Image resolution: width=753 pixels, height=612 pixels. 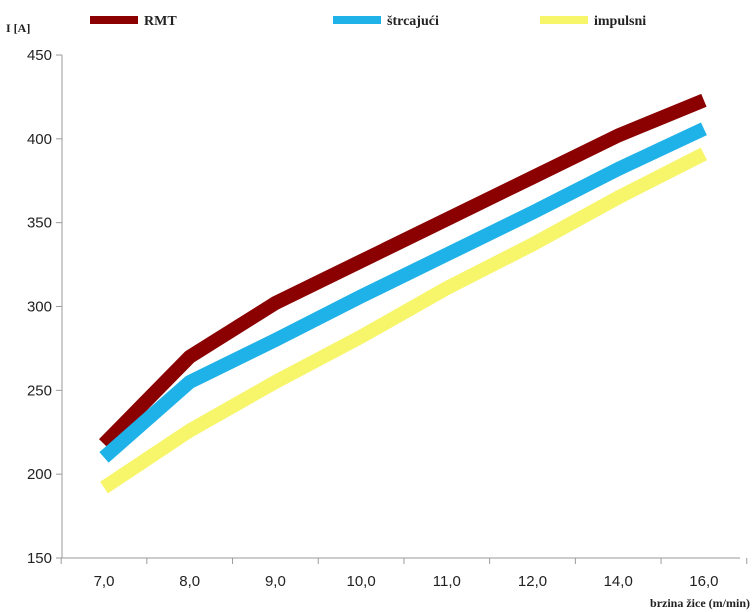 What do you see at coordinates (39, 223) in the screenshot?
I see `y-tick-label: 350` at bounding box center [39, 223].